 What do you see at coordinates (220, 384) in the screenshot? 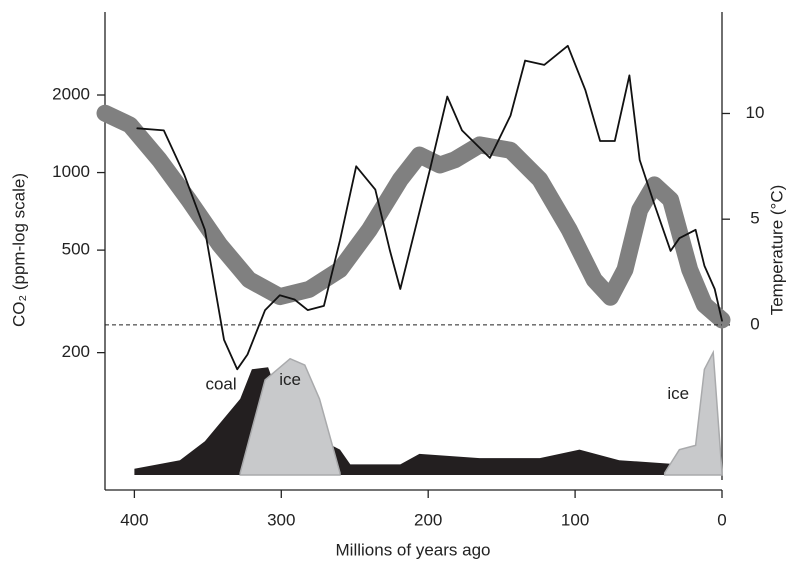
I see `area-label: coal` at bounding box center [220, 384].